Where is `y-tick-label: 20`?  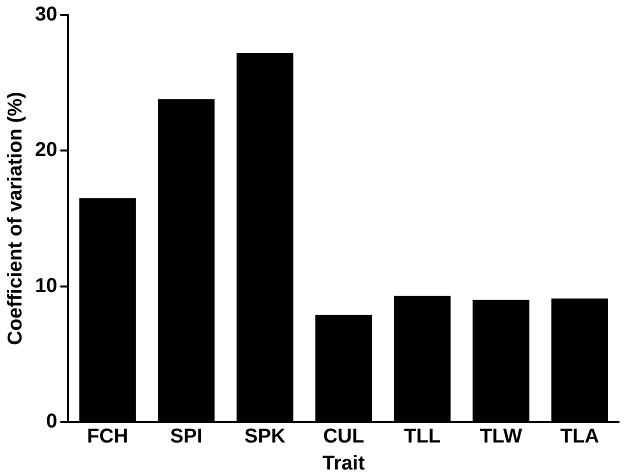 y-tick-label: 20 is located at coordinates (46, 150).